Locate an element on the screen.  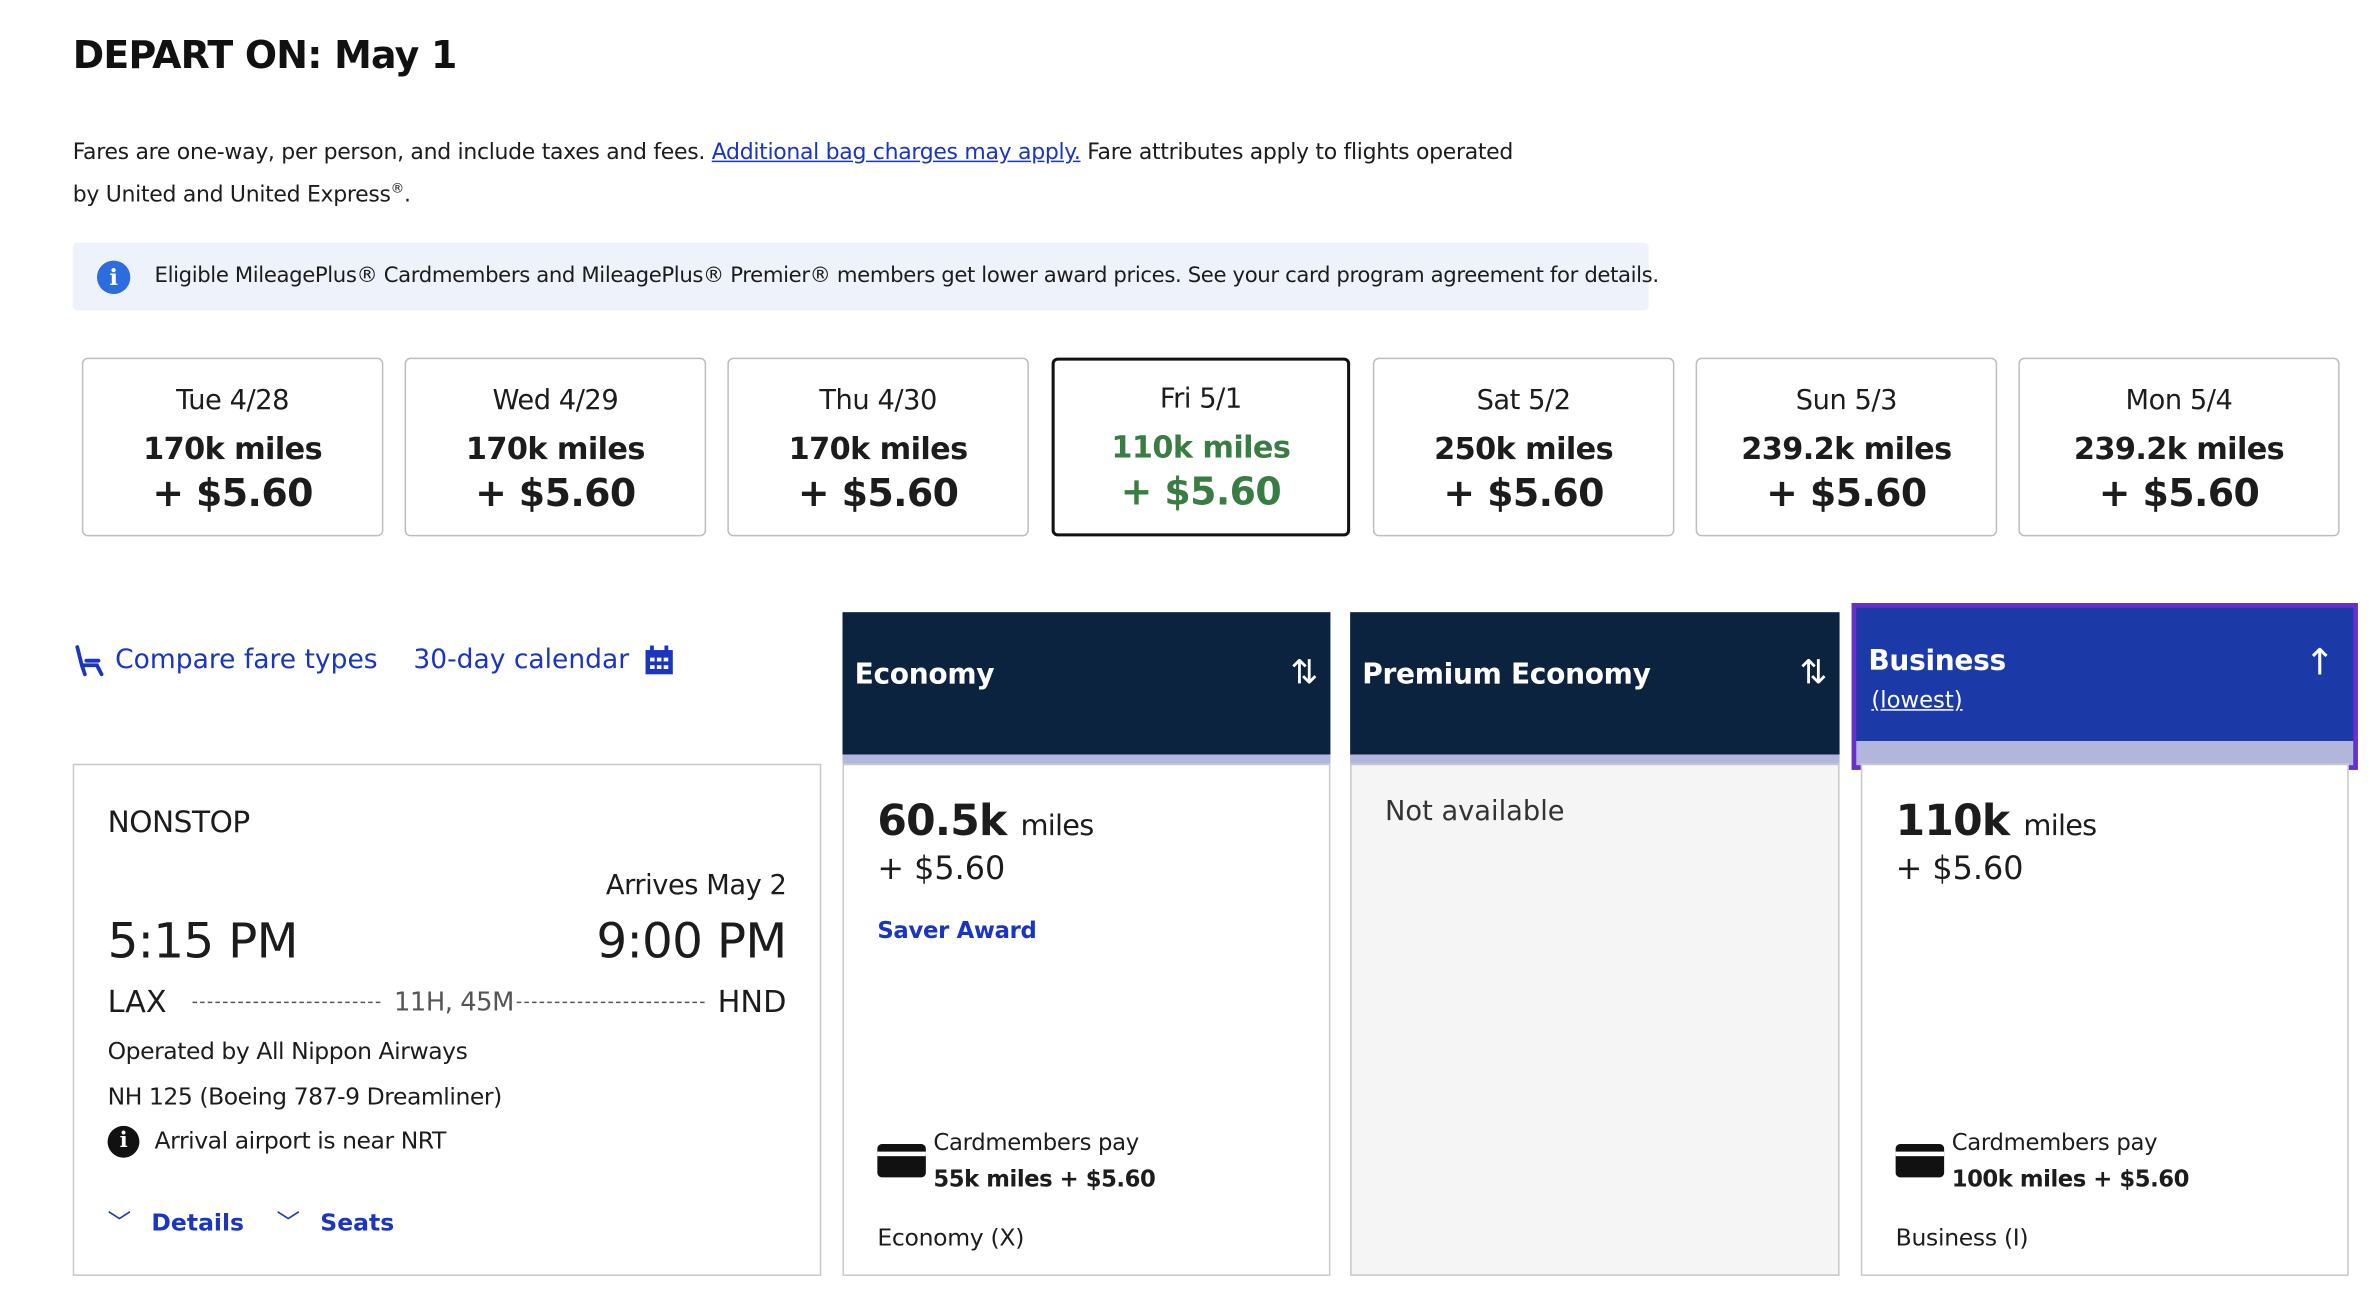
details-toggle: ﹀ Details is located at coordinates (182, 1222).